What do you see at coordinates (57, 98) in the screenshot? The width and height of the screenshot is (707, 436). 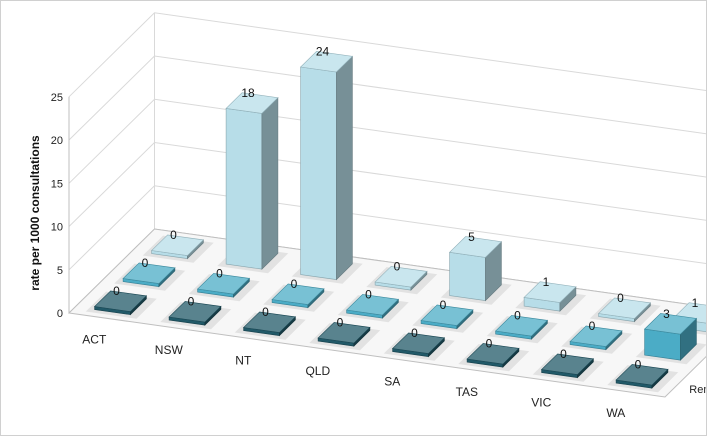 I see `y-tick-label: 25` at bounding box center [57, 98].